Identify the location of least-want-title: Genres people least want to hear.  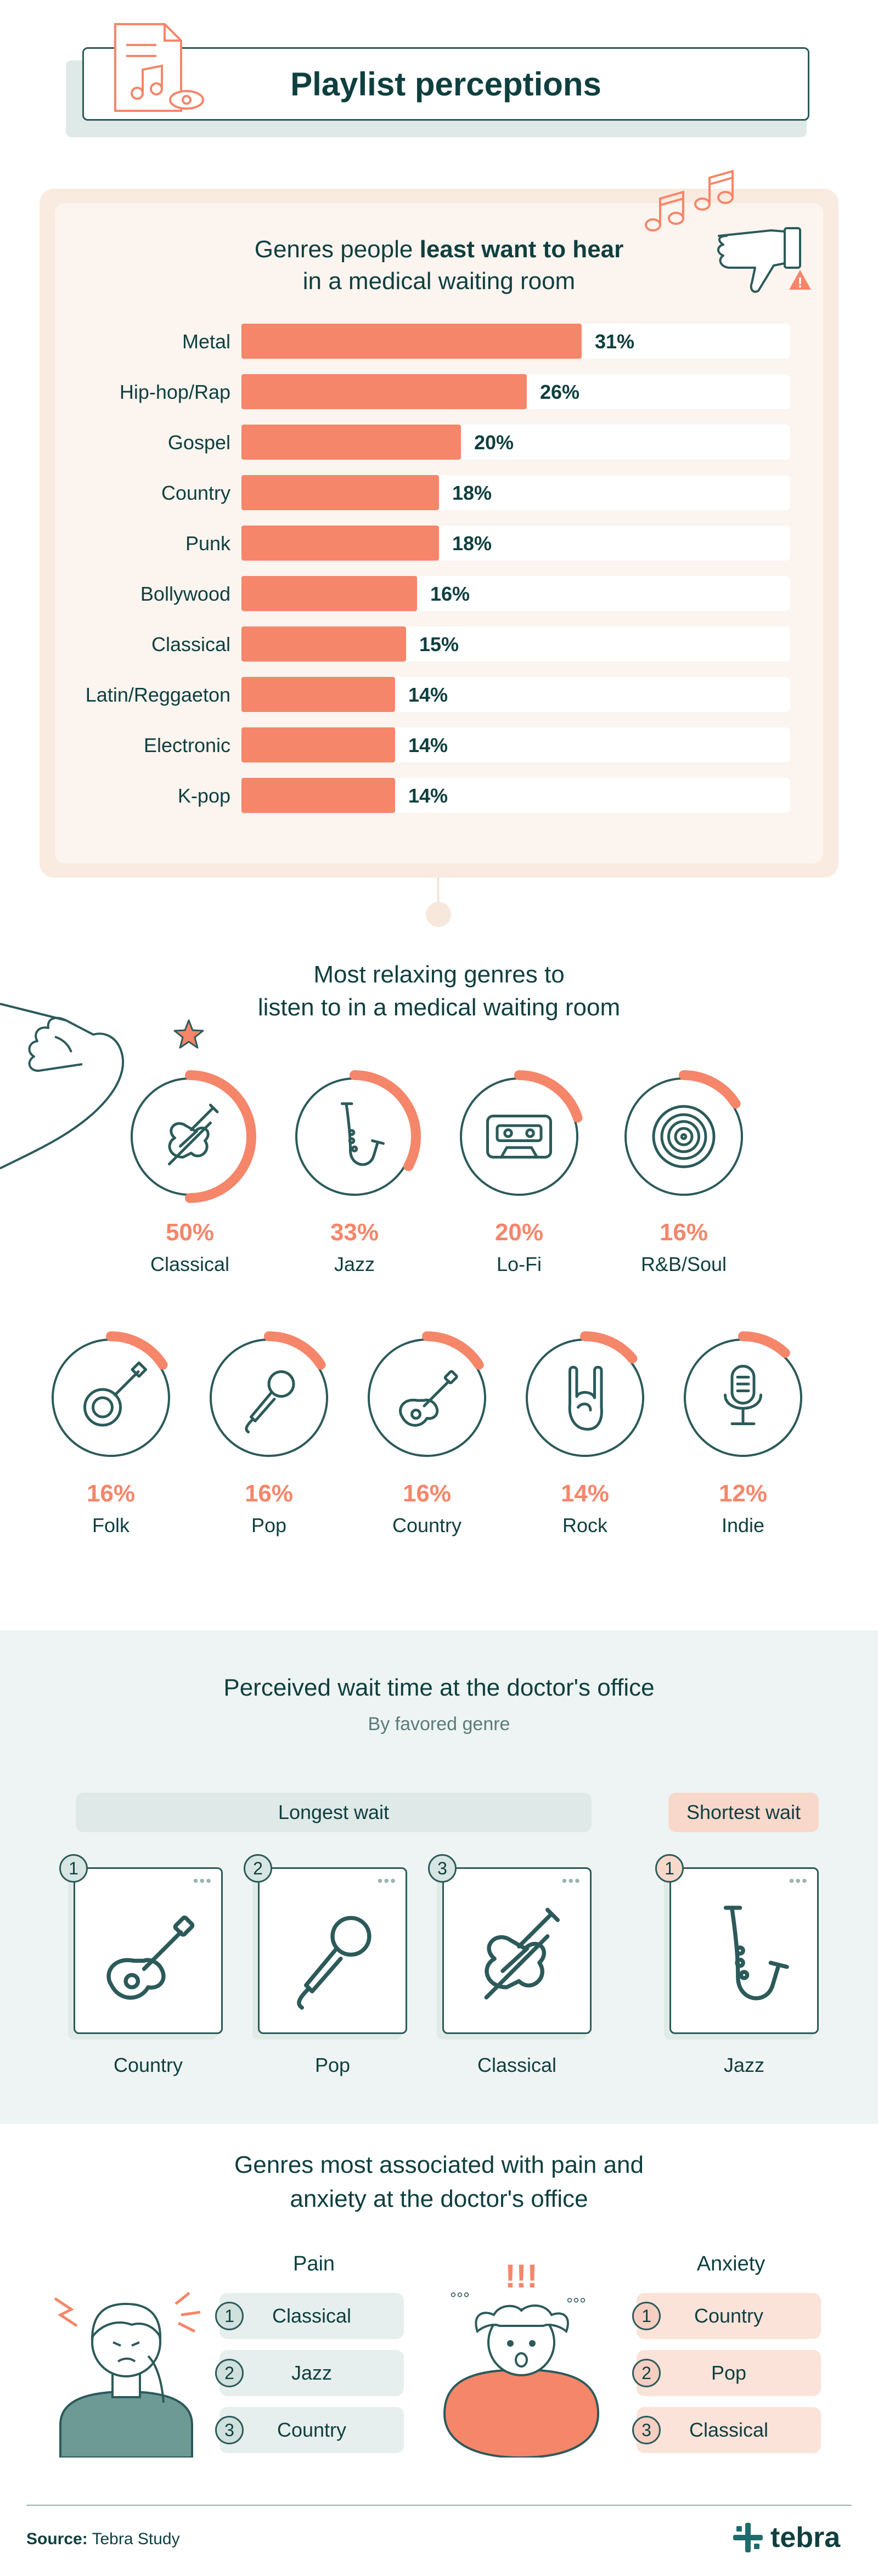
(439, 249).